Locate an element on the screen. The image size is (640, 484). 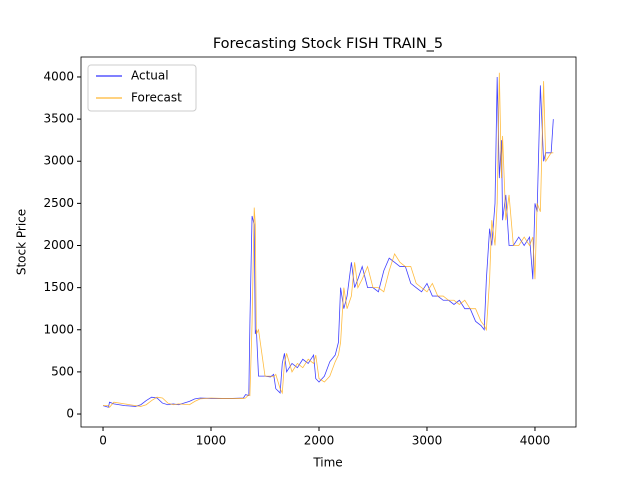
legend-label: Actual is located at coordinates (150, 76).